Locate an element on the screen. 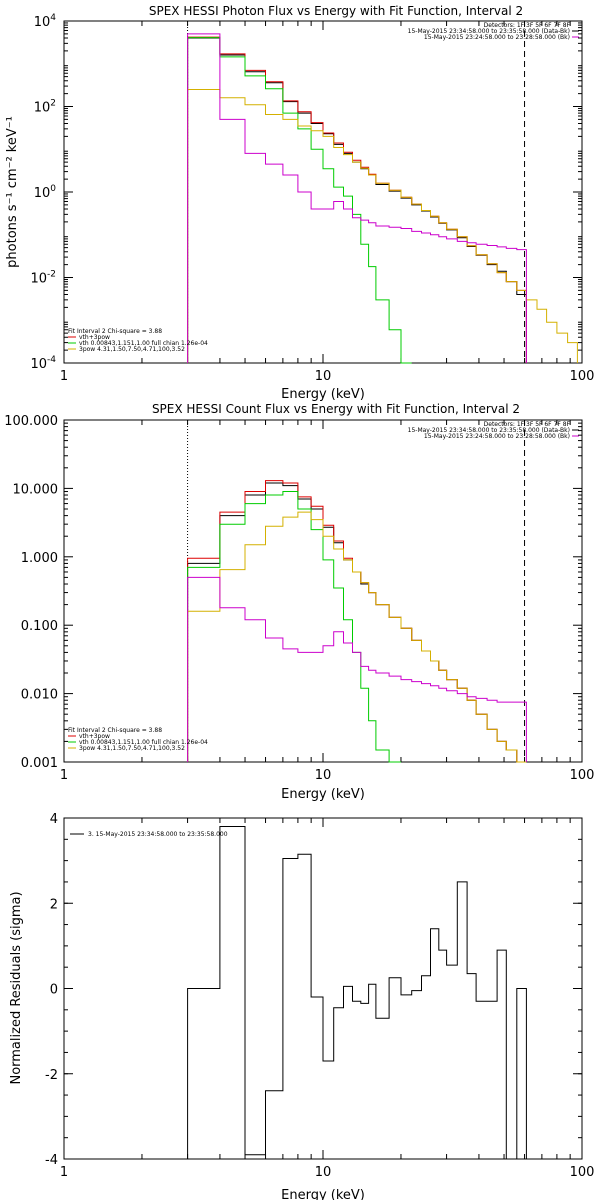 The width and height of the screenshot is (600, 1200). count-series is located at coordinates (357, 621).